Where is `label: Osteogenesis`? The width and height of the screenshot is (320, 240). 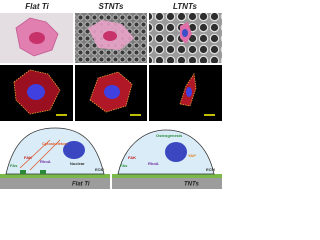 label: Osteogenesis is located at coordinates (169, 135).